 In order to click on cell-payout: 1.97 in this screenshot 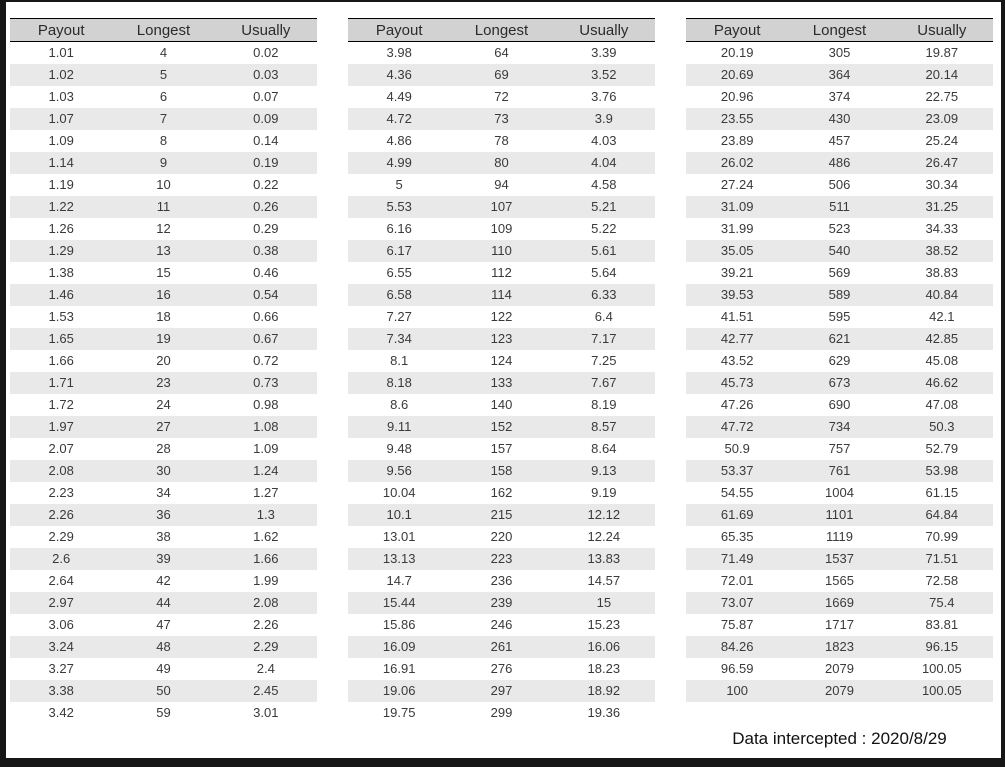, I will do `click(61, 426)`.